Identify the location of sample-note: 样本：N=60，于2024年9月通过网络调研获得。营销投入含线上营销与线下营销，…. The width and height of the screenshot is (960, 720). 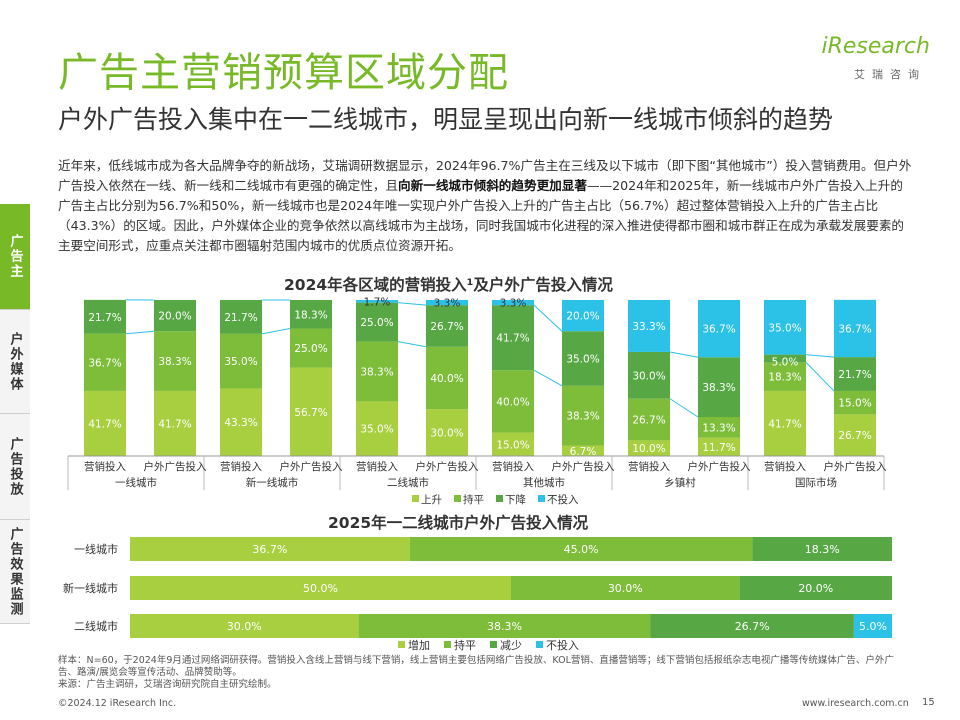
(476, 666).